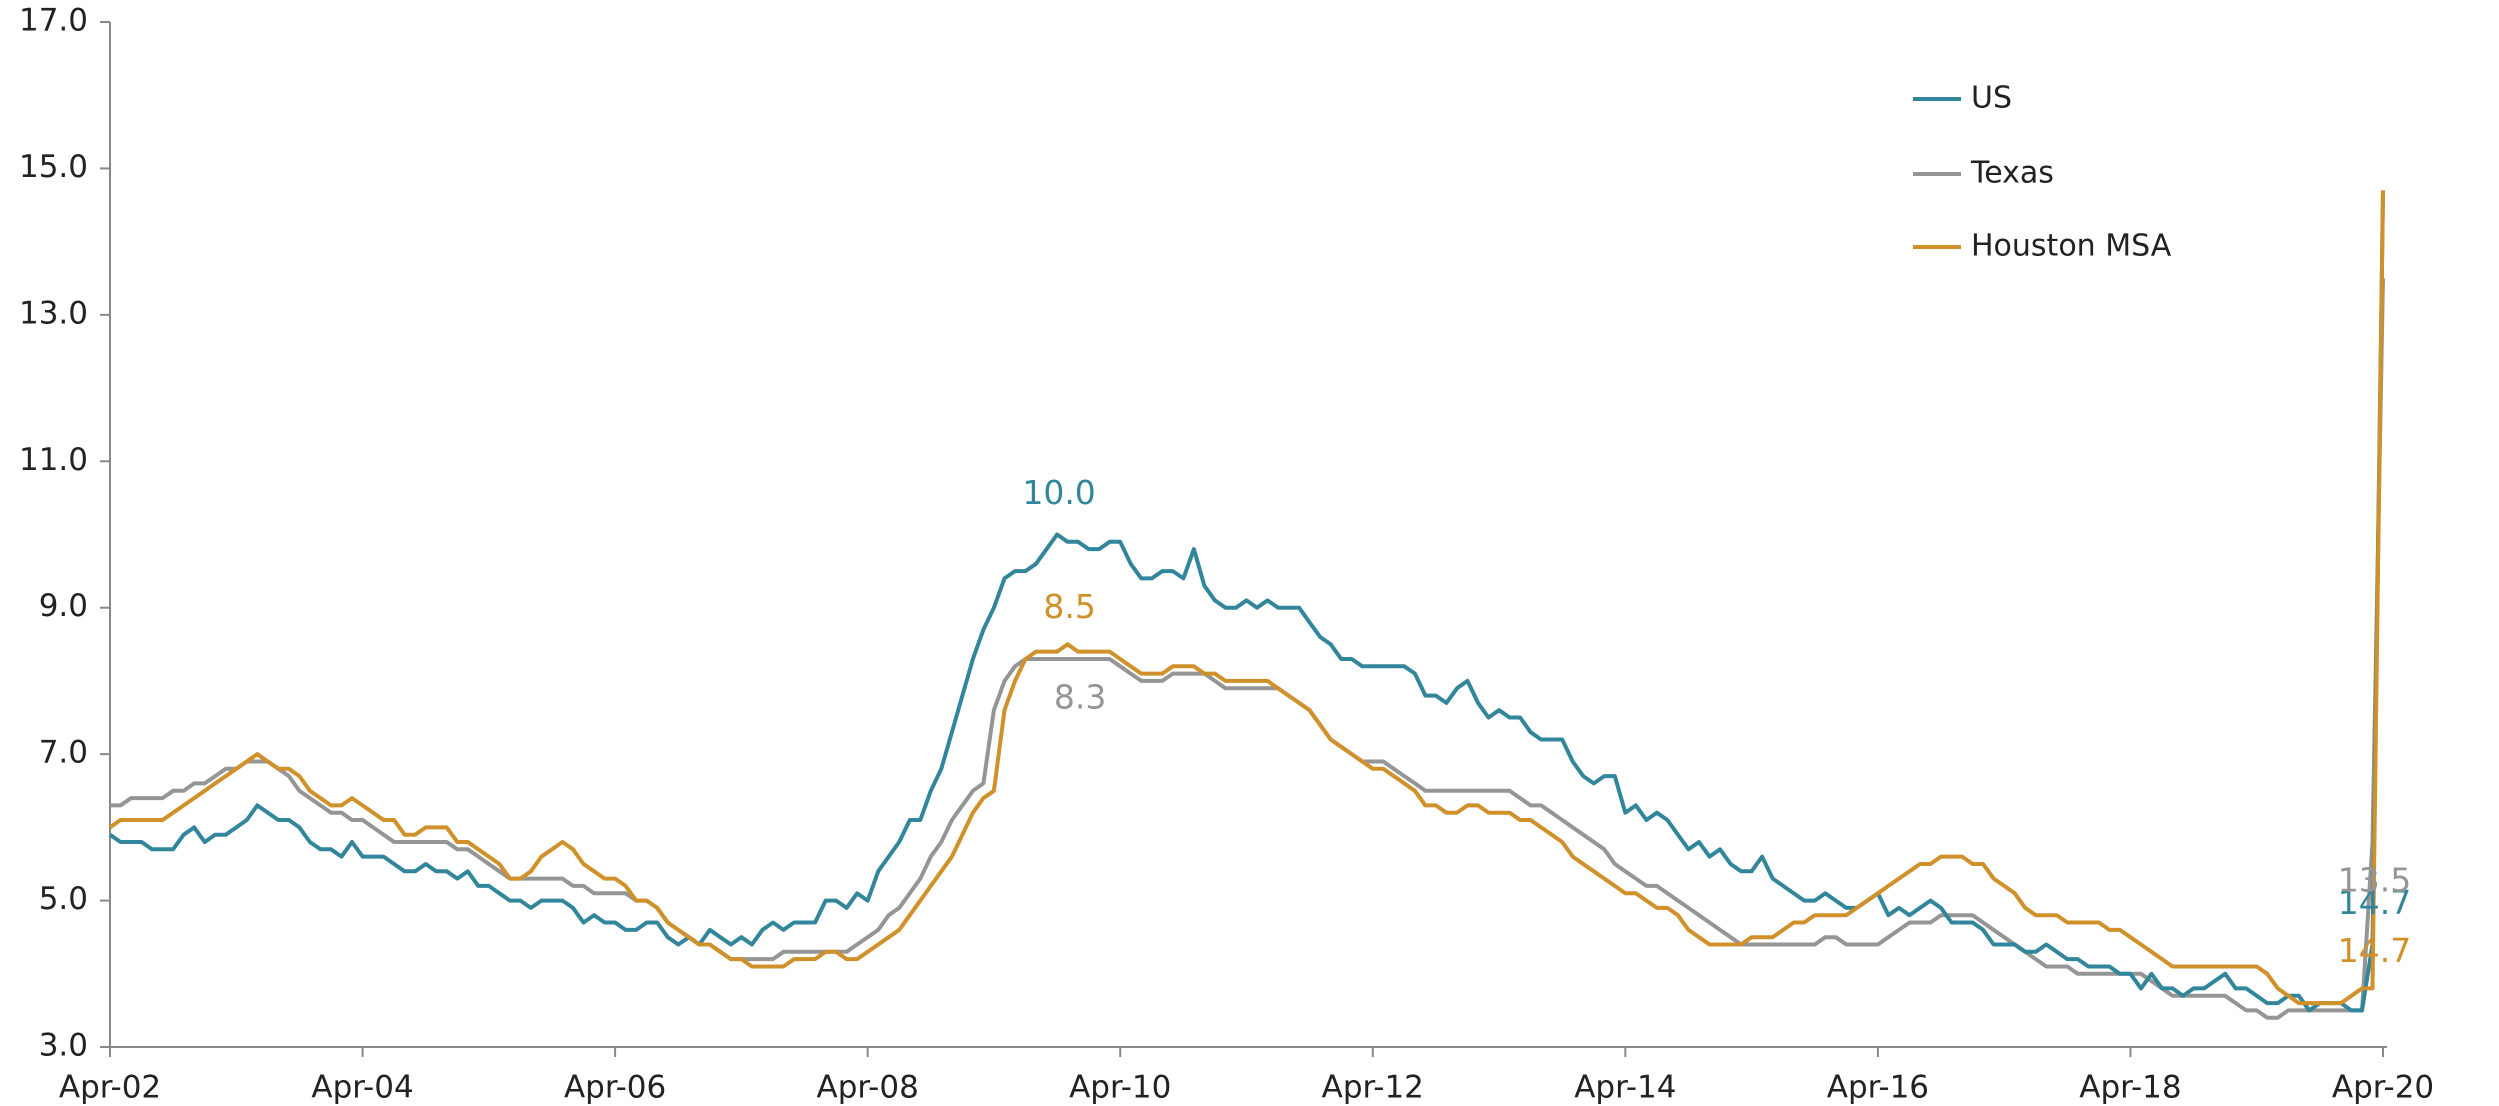 The width and height of the screenshot is (2499, 1106). I want to click on value-label: 13.5, so click(2374, 880).